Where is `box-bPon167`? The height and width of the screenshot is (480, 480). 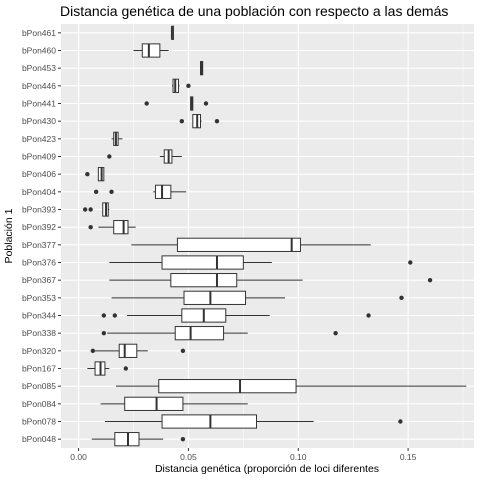
box-bPon167 is located at coordinates (108, 368).